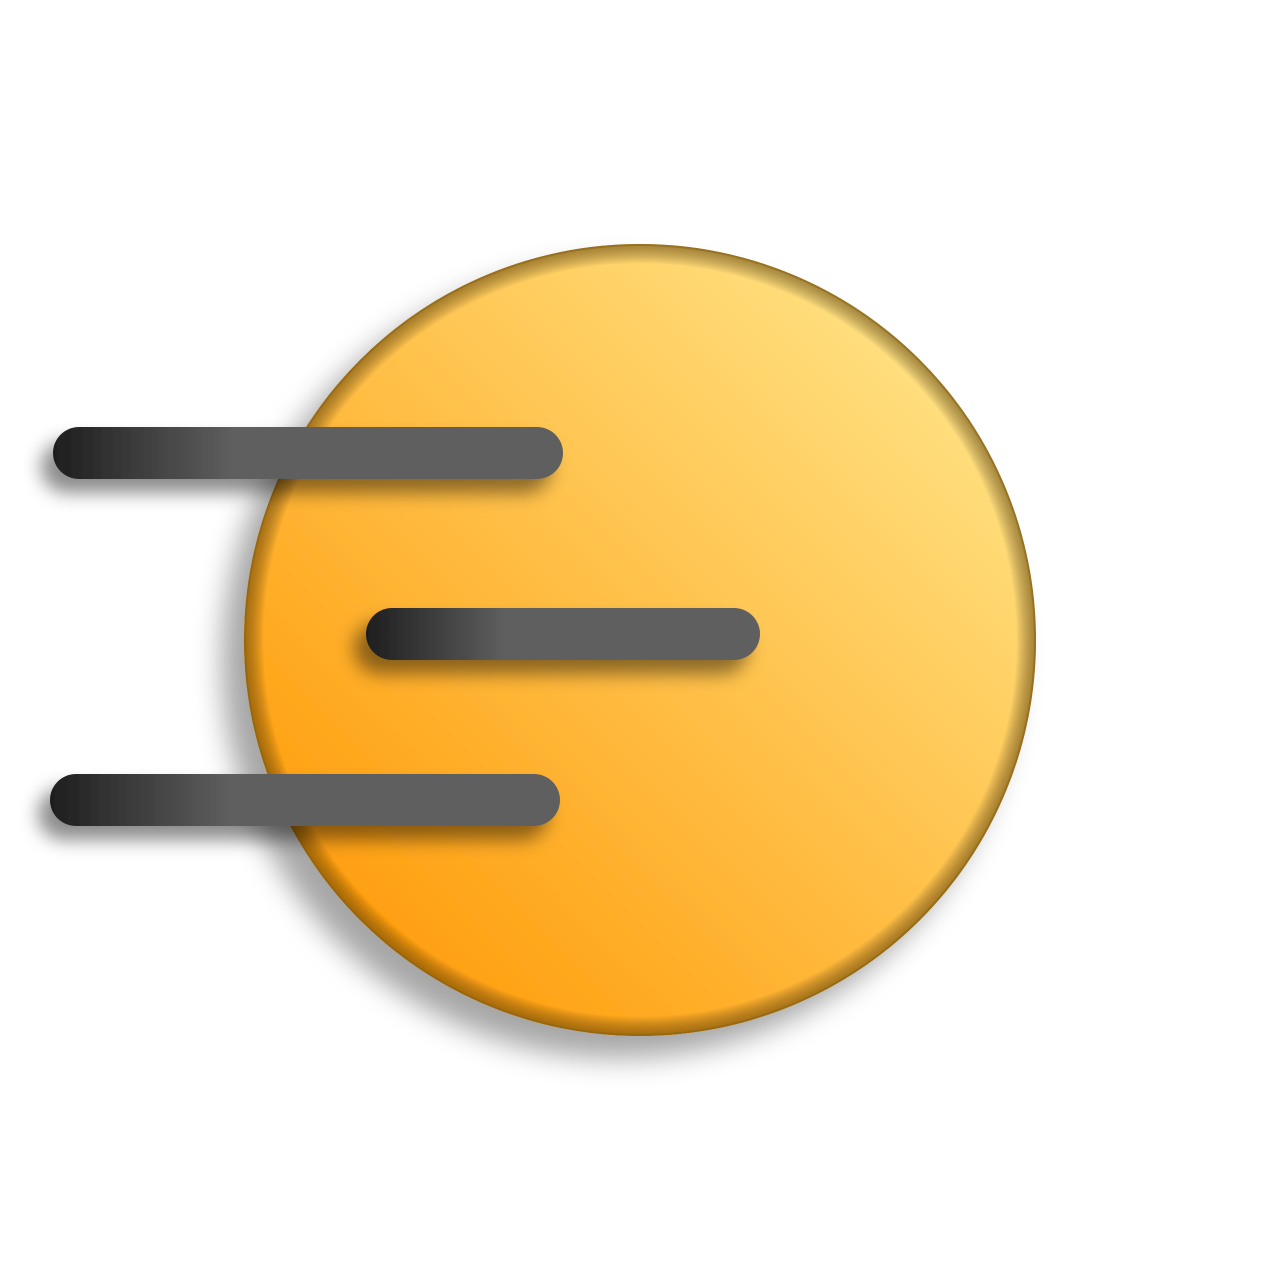  I want to click on bar-bottom, so click(305, 800).